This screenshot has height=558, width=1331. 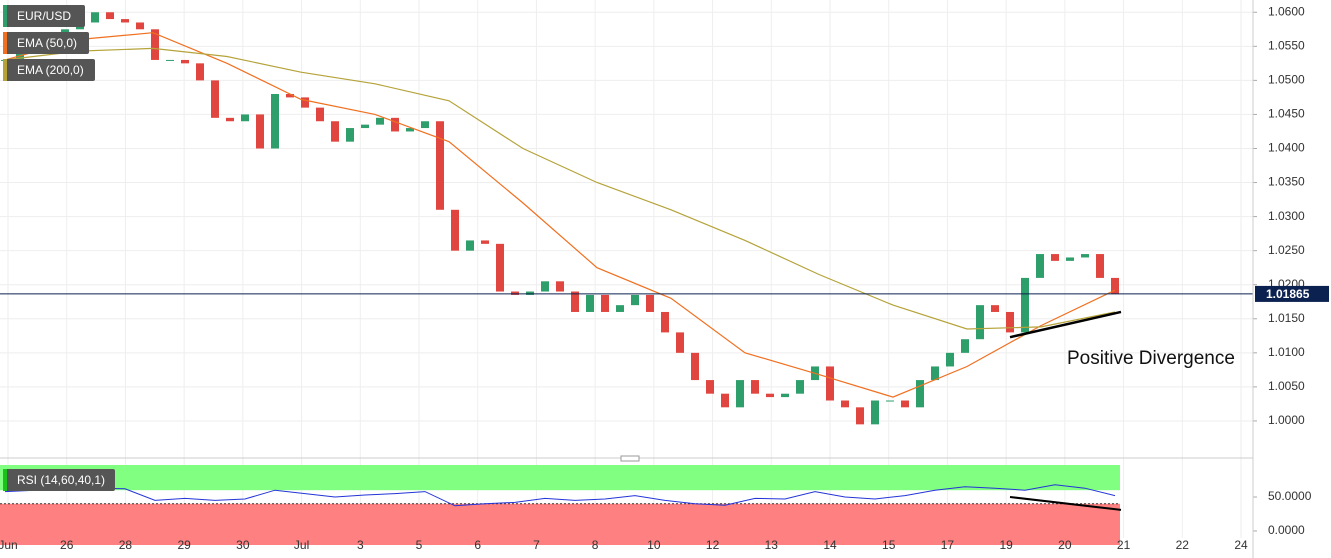 I want to click on x-tick-label: 15, so click(x=889, y=545).